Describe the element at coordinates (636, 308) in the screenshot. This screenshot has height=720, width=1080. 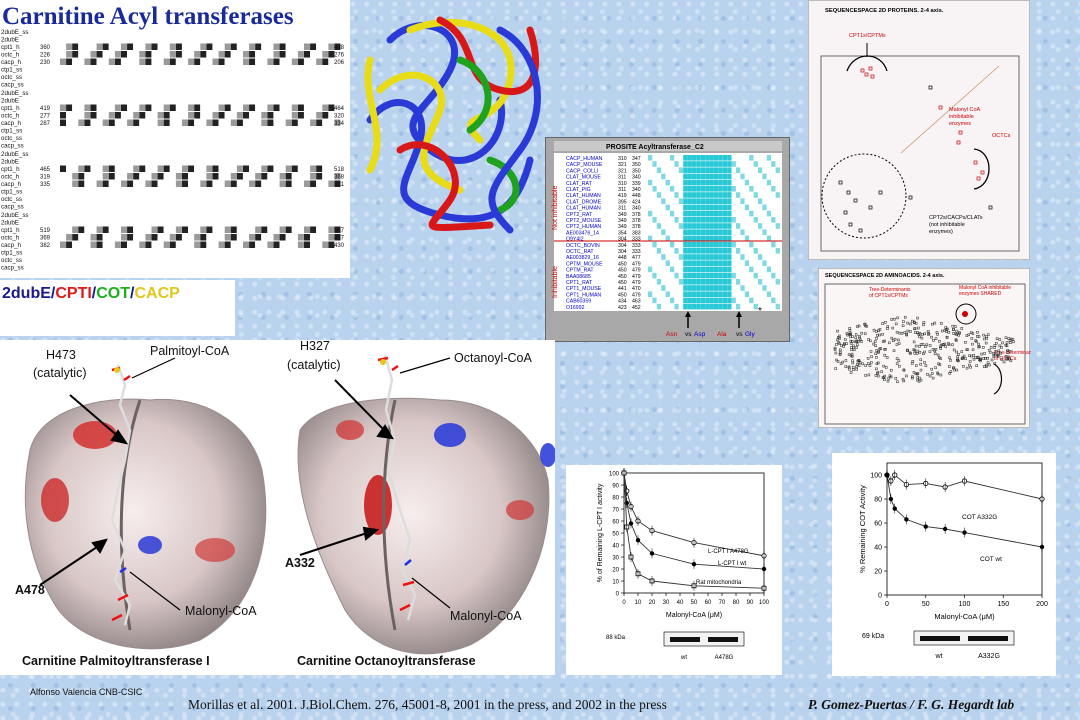
I see `prosite-row-end: 452` at that location.